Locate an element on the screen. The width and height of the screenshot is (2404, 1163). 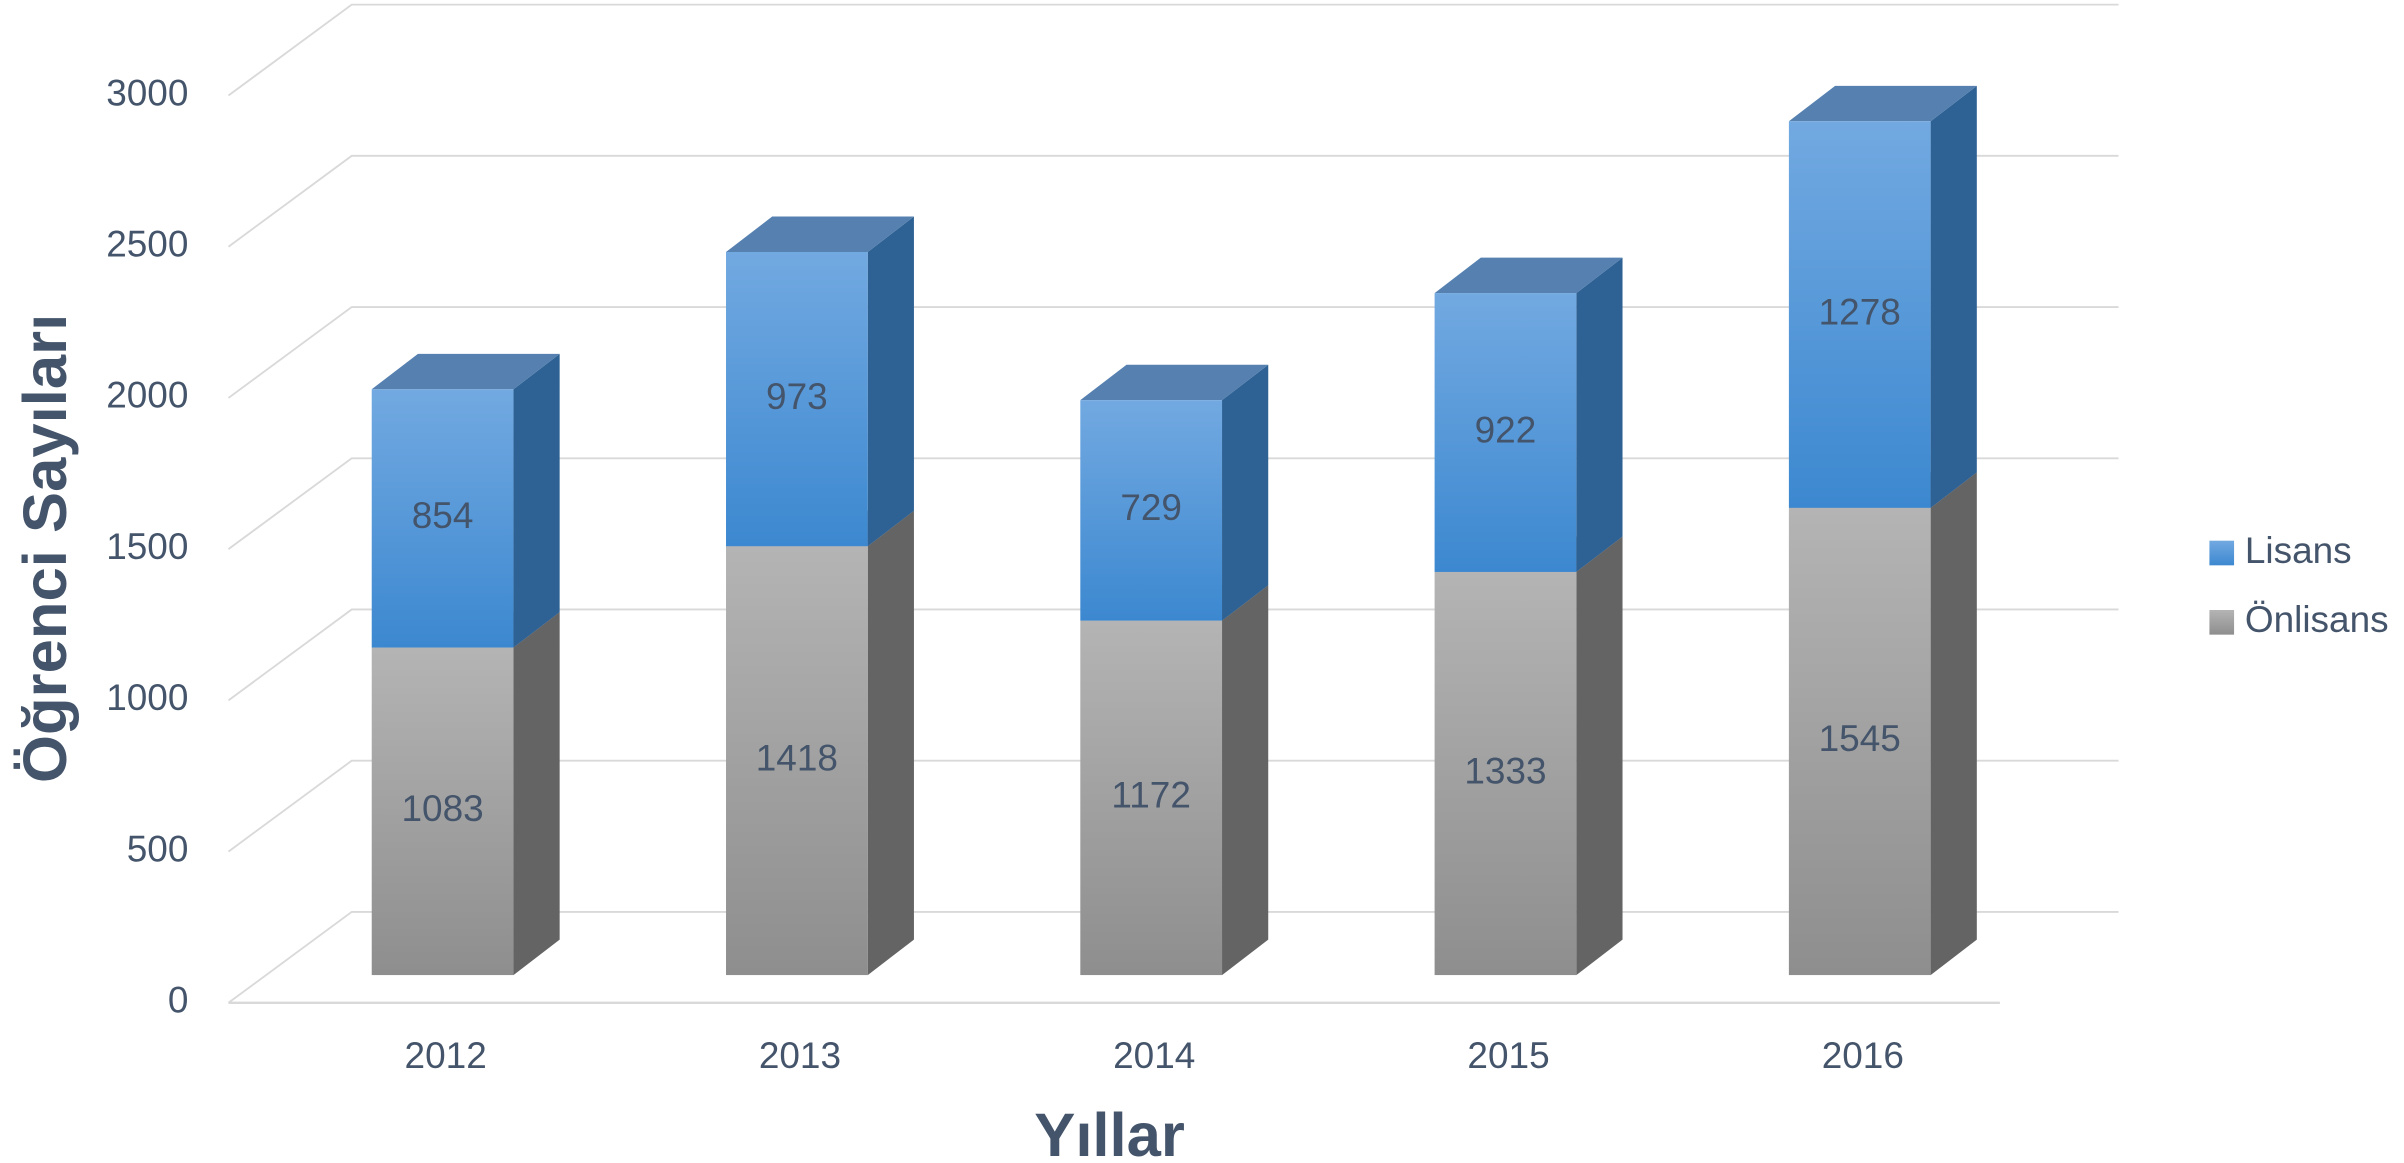
x-axis-title: Yıllar is located at coordinates (1109, 1132).